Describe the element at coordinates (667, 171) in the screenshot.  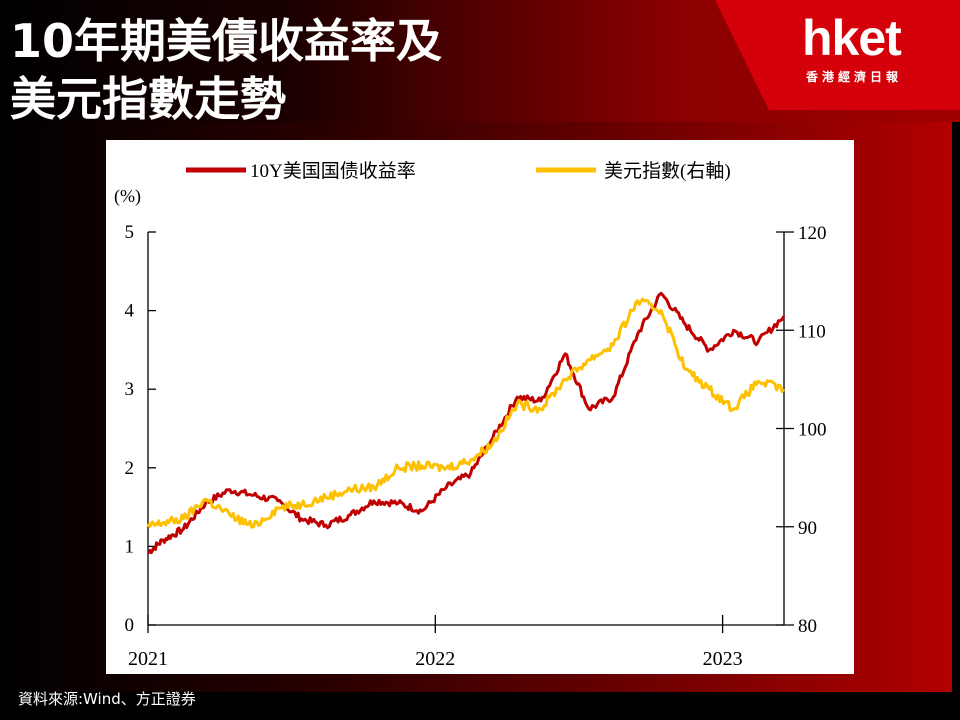
I see `legend-label-dxy: 美元指數(右軸)` at that location.